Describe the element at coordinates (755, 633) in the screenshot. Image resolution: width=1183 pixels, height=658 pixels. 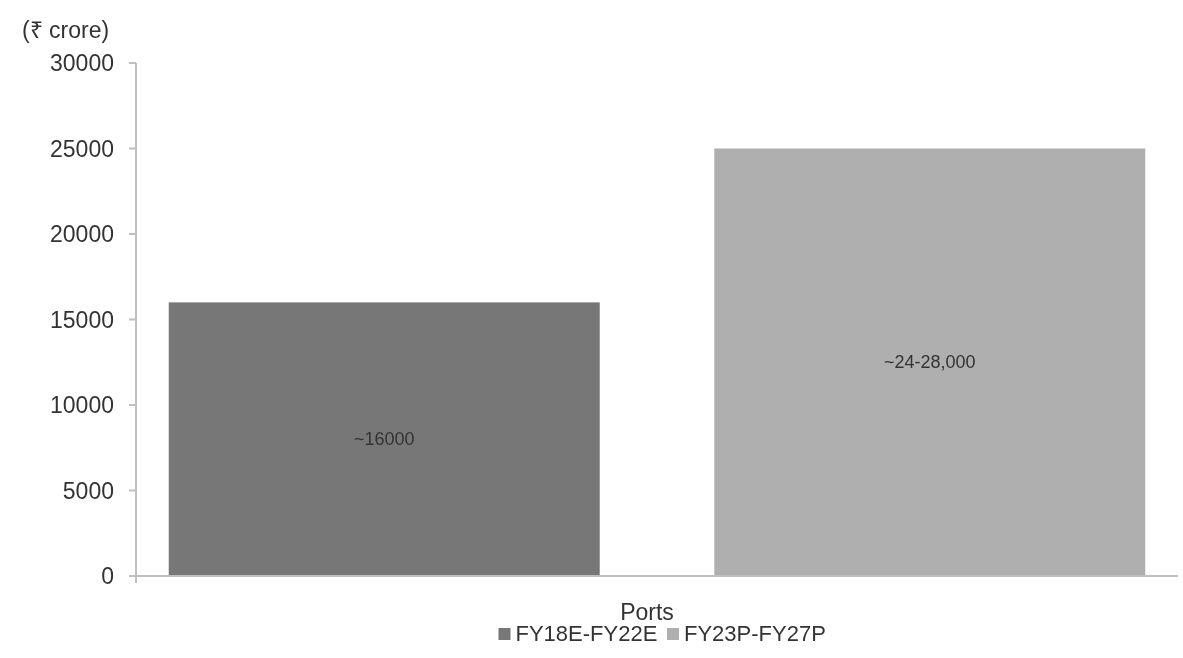
I see `legend-label: FY23P-FY27P` at that location.